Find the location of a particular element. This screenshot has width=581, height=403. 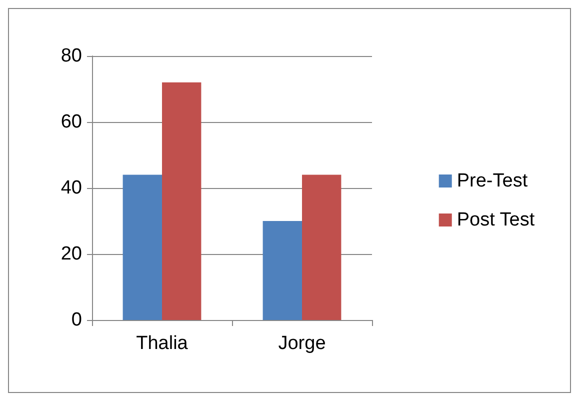

y-tick-label: 60 is located at coordinates (71, 122).